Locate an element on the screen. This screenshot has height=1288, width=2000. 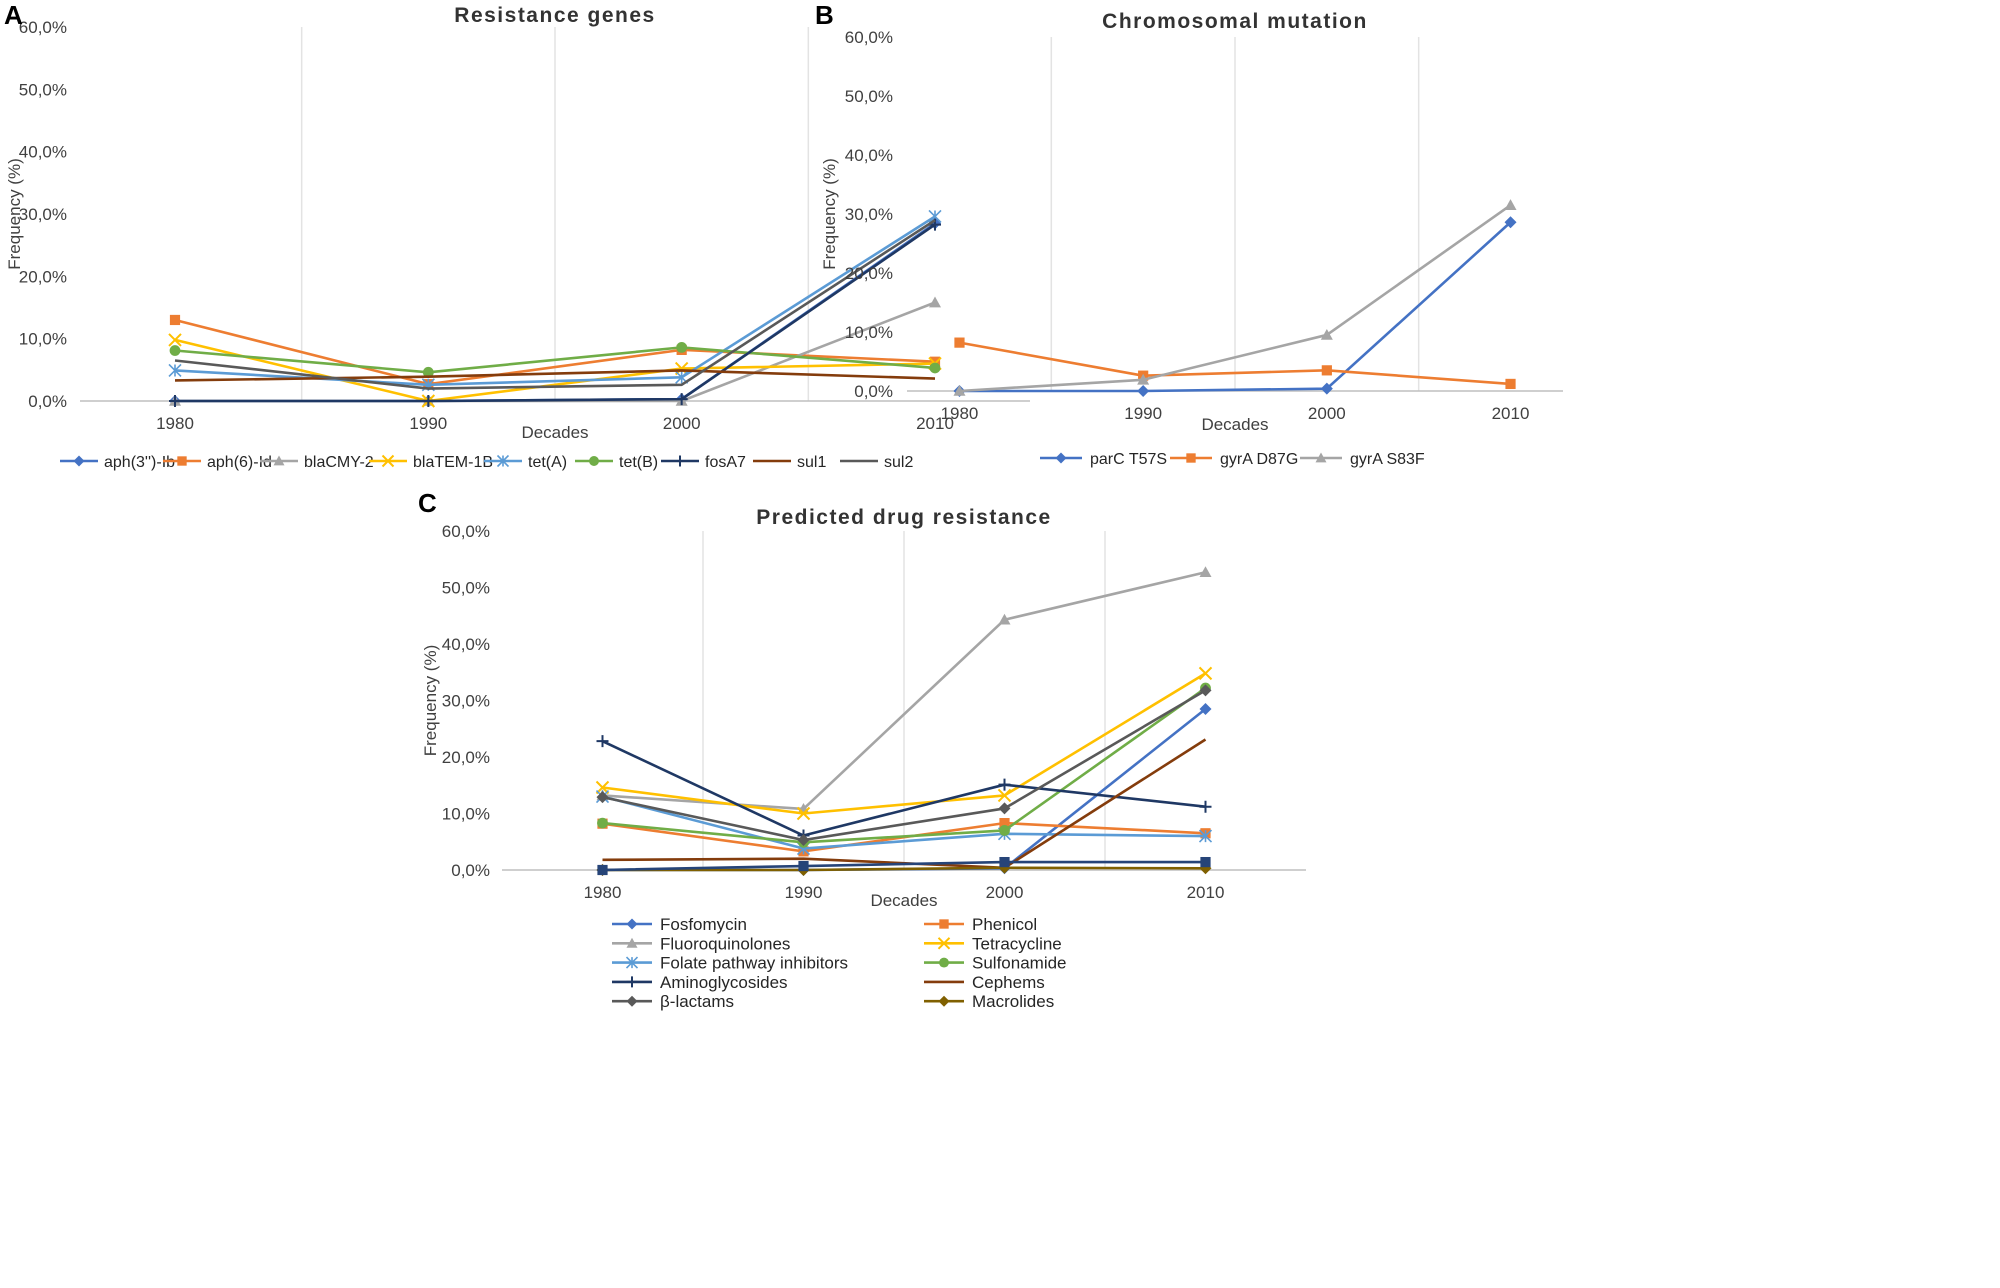
y-tick-label: 0,0% is located at coordinates (470, 870).